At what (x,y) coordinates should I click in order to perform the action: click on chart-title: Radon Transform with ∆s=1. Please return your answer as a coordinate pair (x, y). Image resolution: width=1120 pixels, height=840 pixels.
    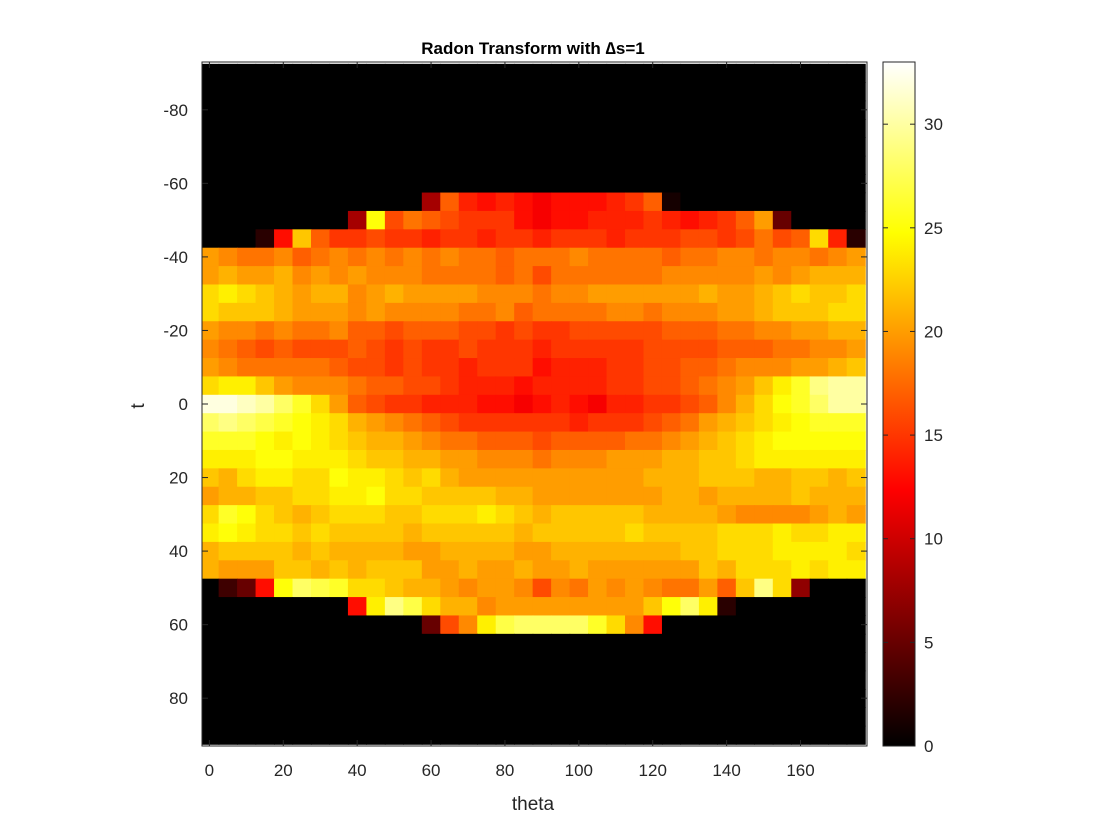
    Looking at the image, I should click on (532, 48).